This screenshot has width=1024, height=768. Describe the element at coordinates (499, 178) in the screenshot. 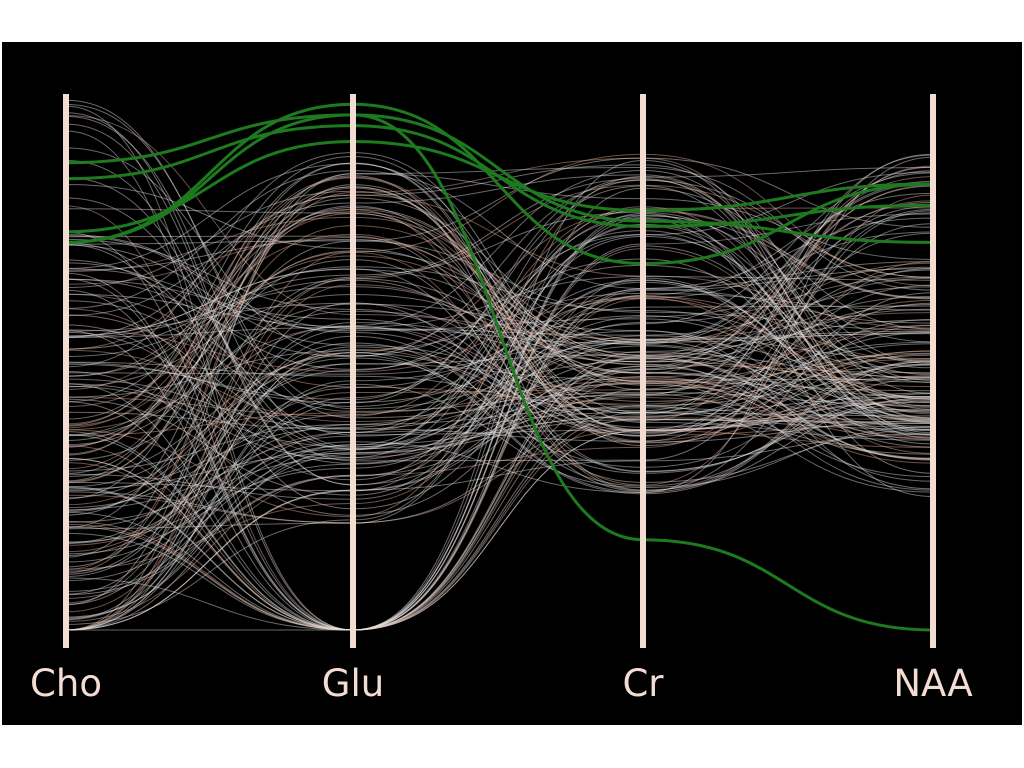

I see `highlighted-line` at that location.